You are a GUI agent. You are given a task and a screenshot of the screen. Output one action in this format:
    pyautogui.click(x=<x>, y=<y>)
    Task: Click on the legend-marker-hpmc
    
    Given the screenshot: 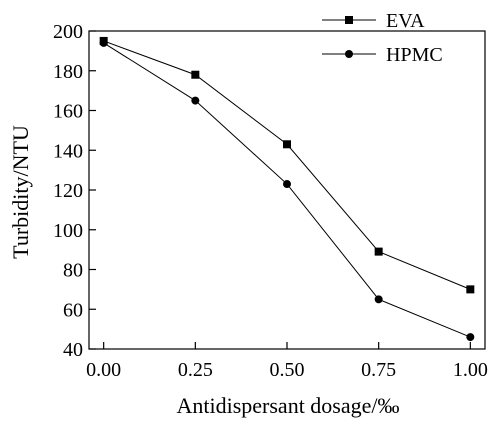 What is the action you would take?
    pyautogui.click(x=349, y=54)
    